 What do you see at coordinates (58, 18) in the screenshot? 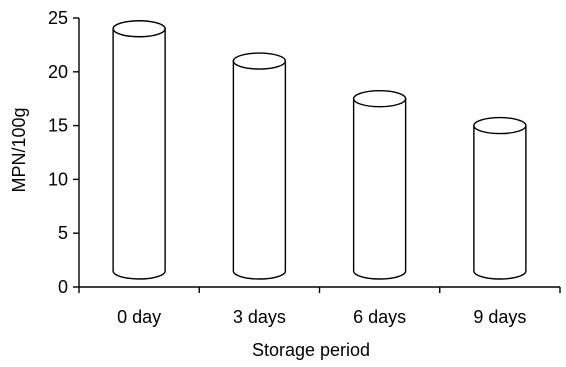
I see `y-tick-label: 25` at bounding box center [58, 18].